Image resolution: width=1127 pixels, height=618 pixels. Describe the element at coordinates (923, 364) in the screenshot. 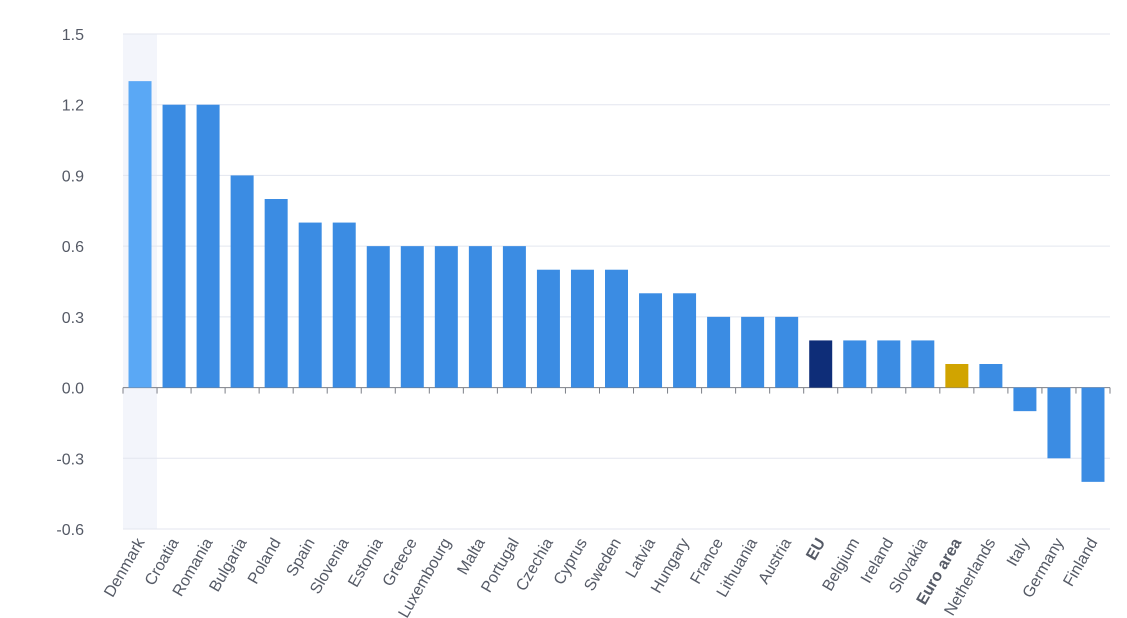

I see `bar-slovakia` at that location.